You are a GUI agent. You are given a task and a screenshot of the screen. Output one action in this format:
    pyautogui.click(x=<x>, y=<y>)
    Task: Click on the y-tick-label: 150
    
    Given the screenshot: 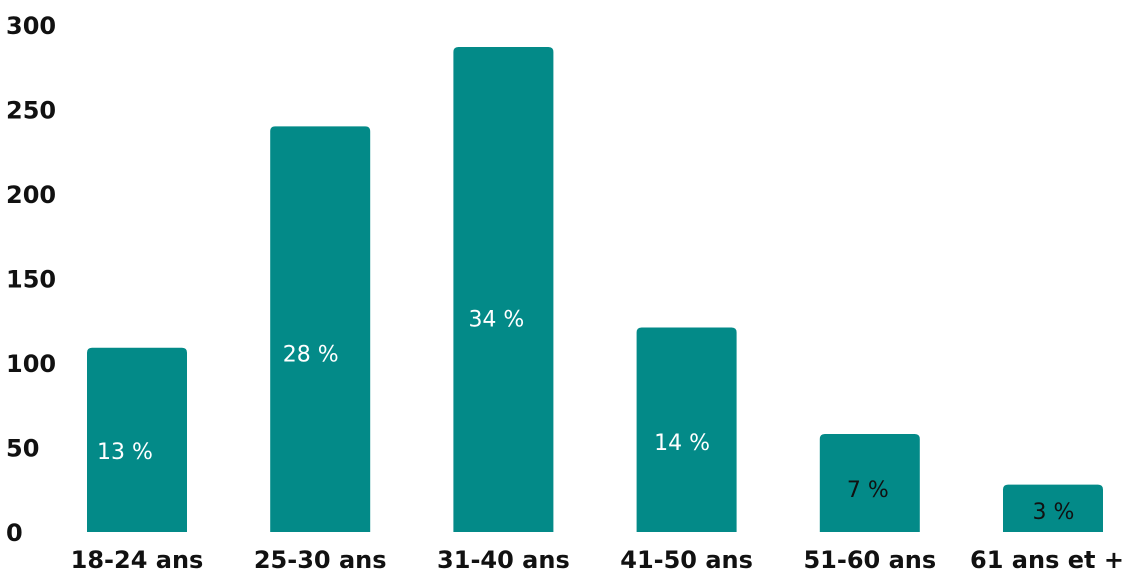 What is the action you would take?
    pyautogui.click(x=31, y=280)
    